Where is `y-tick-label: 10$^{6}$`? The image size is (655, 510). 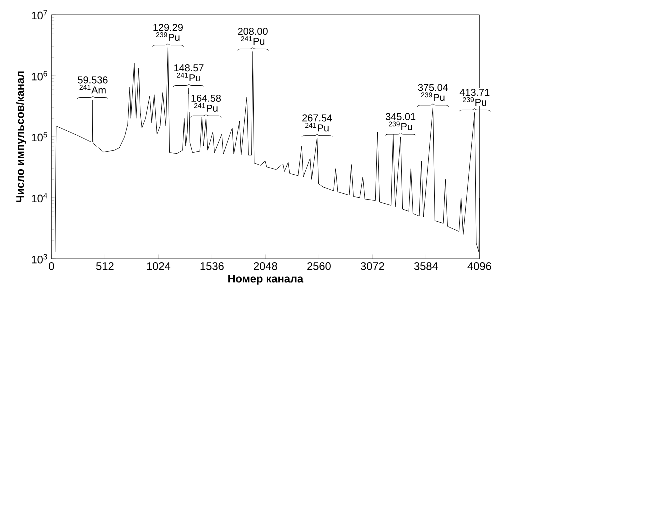 y-tick-label: 10$^{6}$ is located at coordinates (40, 76).